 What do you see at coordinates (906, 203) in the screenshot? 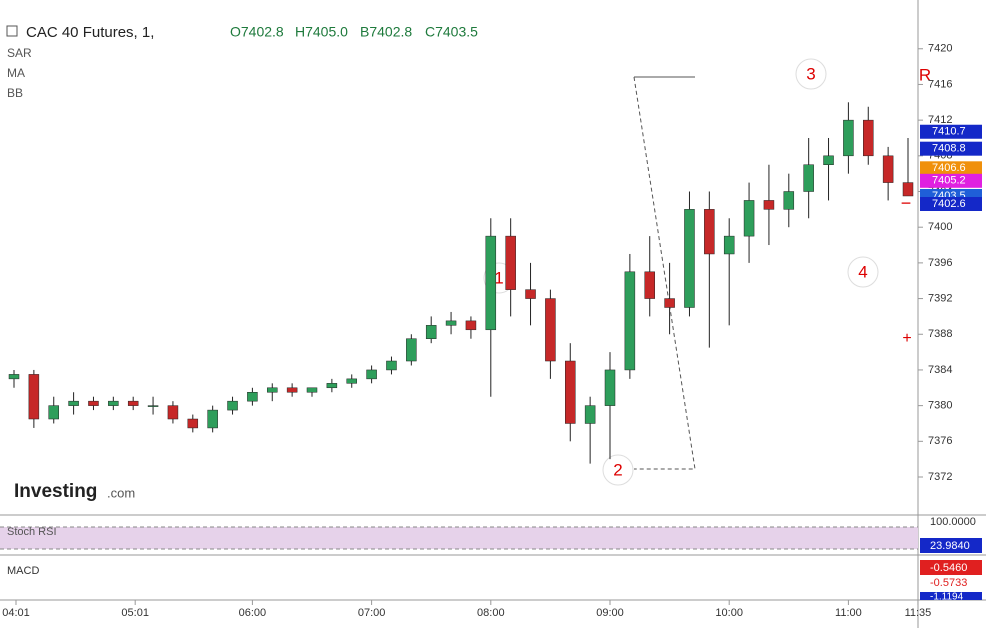
I see `annotation: −` at bounding box center [906, 203].